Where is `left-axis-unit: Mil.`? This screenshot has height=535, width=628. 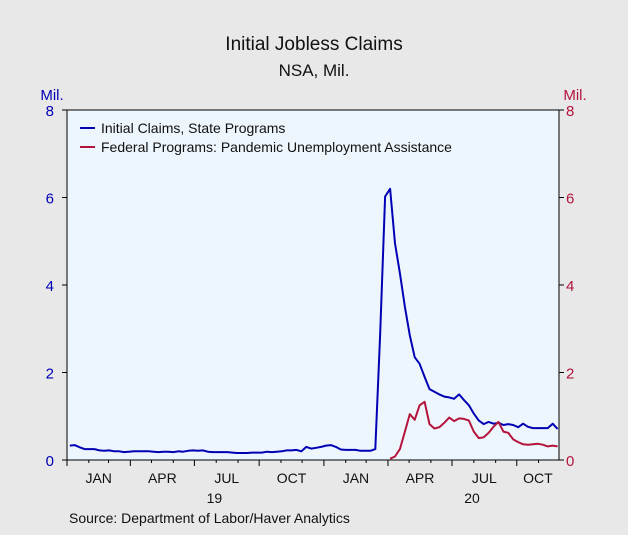
left-axis-unit: Mil. is located at coordinates (51, 95).